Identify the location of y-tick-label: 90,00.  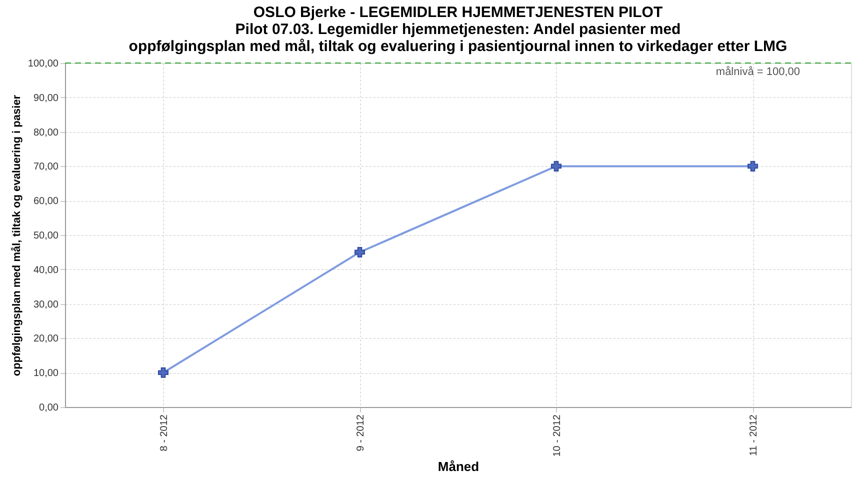
(46, 98).